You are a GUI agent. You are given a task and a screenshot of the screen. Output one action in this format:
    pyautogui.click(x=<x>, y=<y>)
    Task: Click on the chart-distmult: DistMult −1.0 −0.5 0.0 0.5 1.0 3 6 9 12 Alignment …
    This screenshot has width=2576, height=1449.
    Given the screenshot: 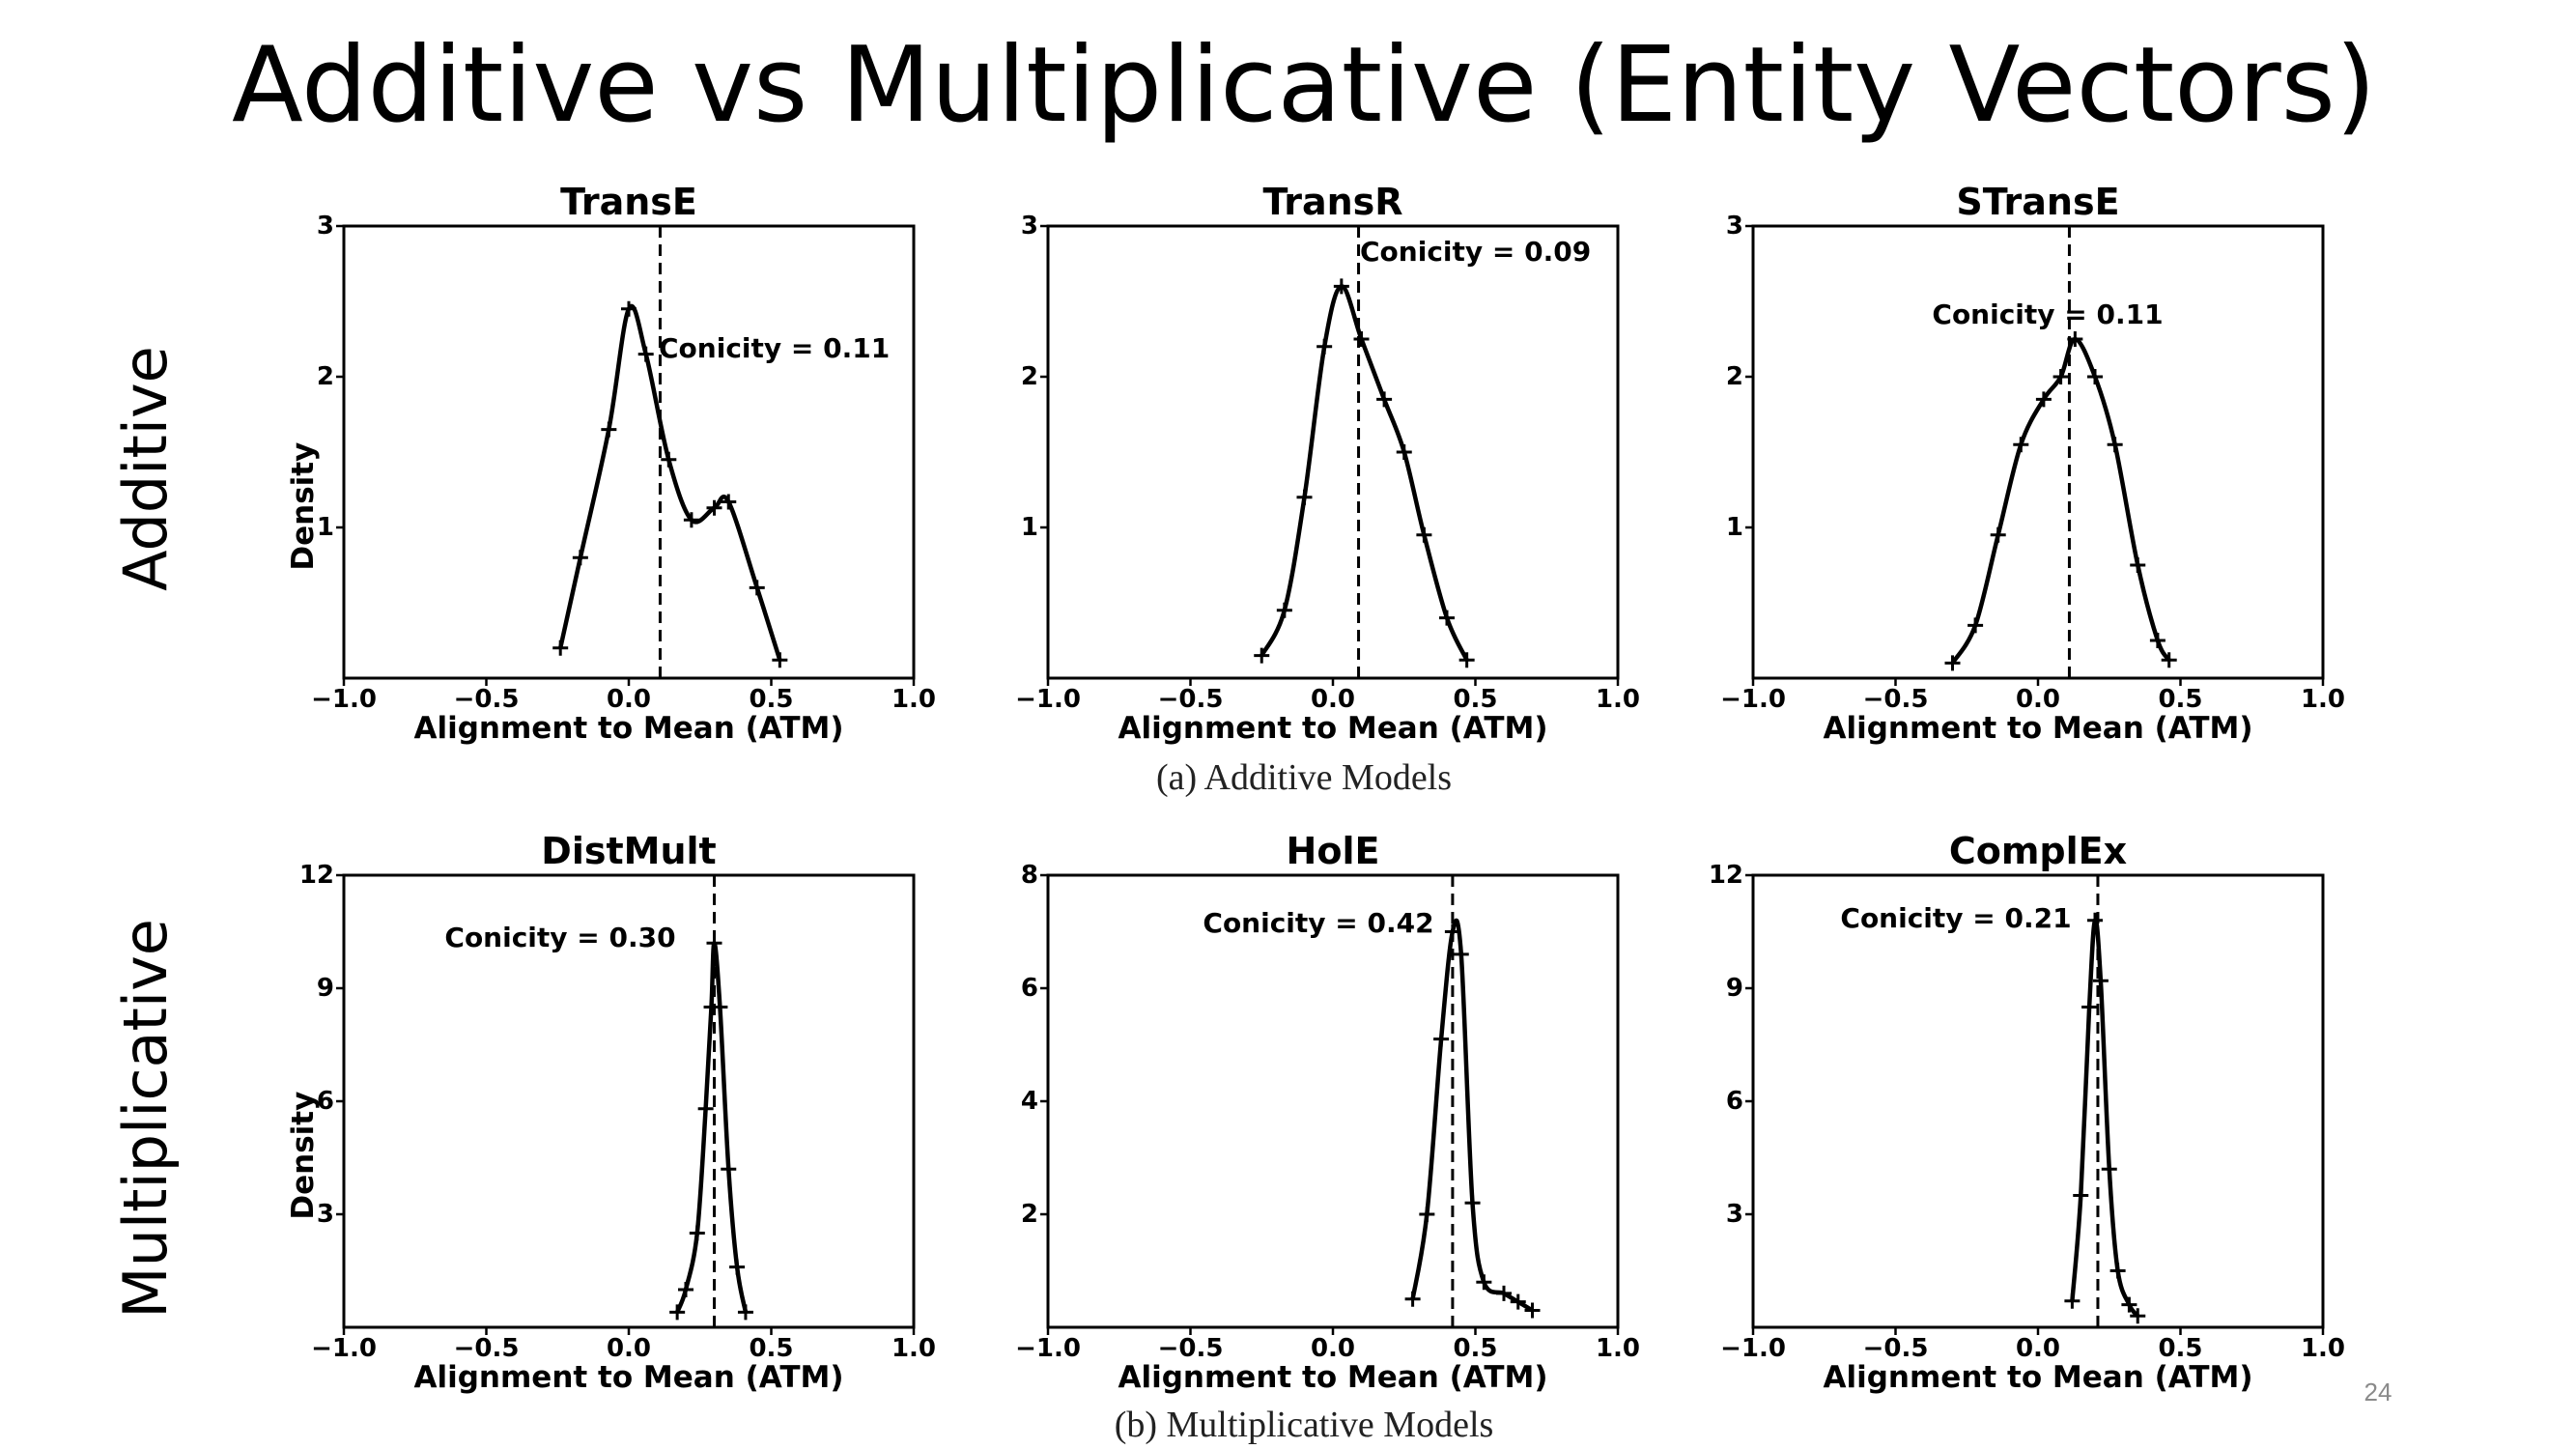 What is the action you would take?
    pyautogui.click(x=611, y=1112)
    